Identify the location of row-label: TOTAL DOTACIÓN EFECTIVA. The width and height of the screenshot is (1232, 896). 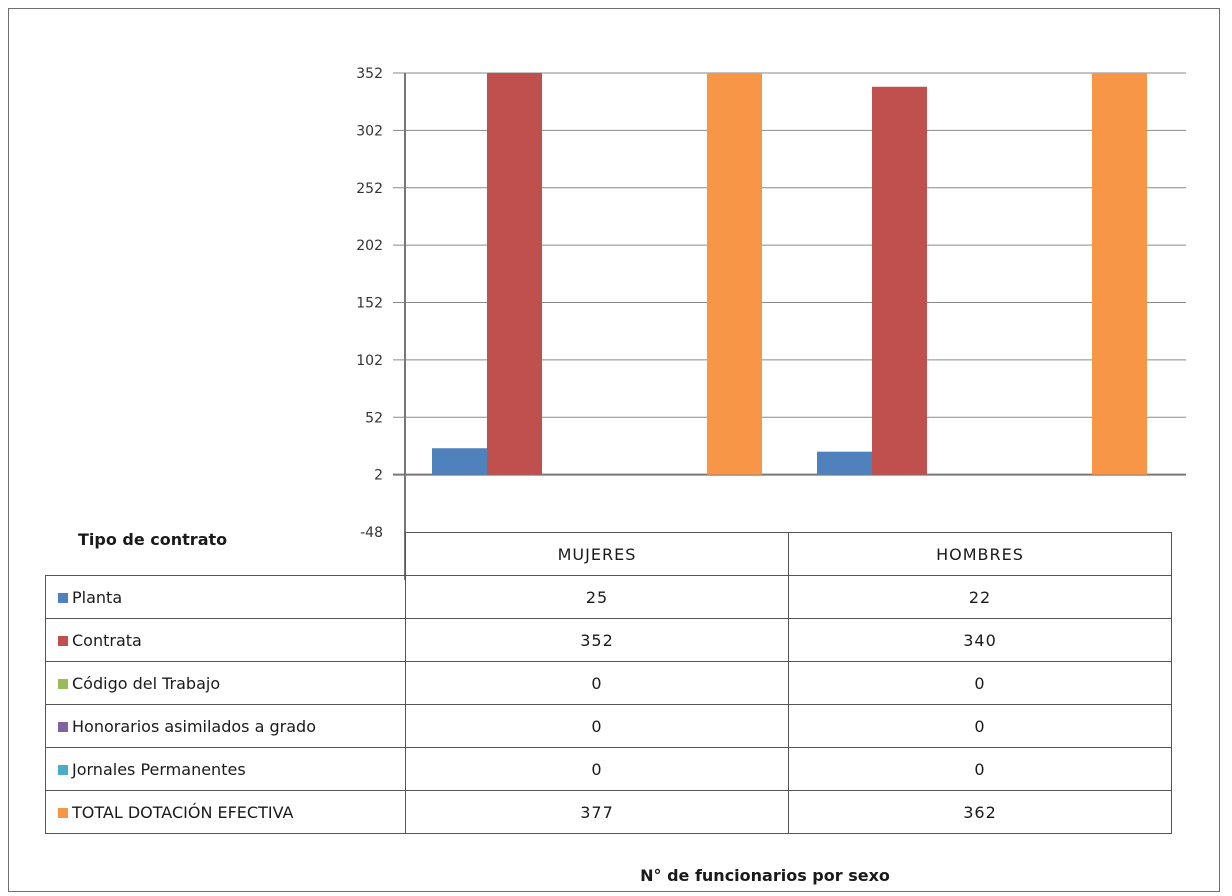
(183, 812).